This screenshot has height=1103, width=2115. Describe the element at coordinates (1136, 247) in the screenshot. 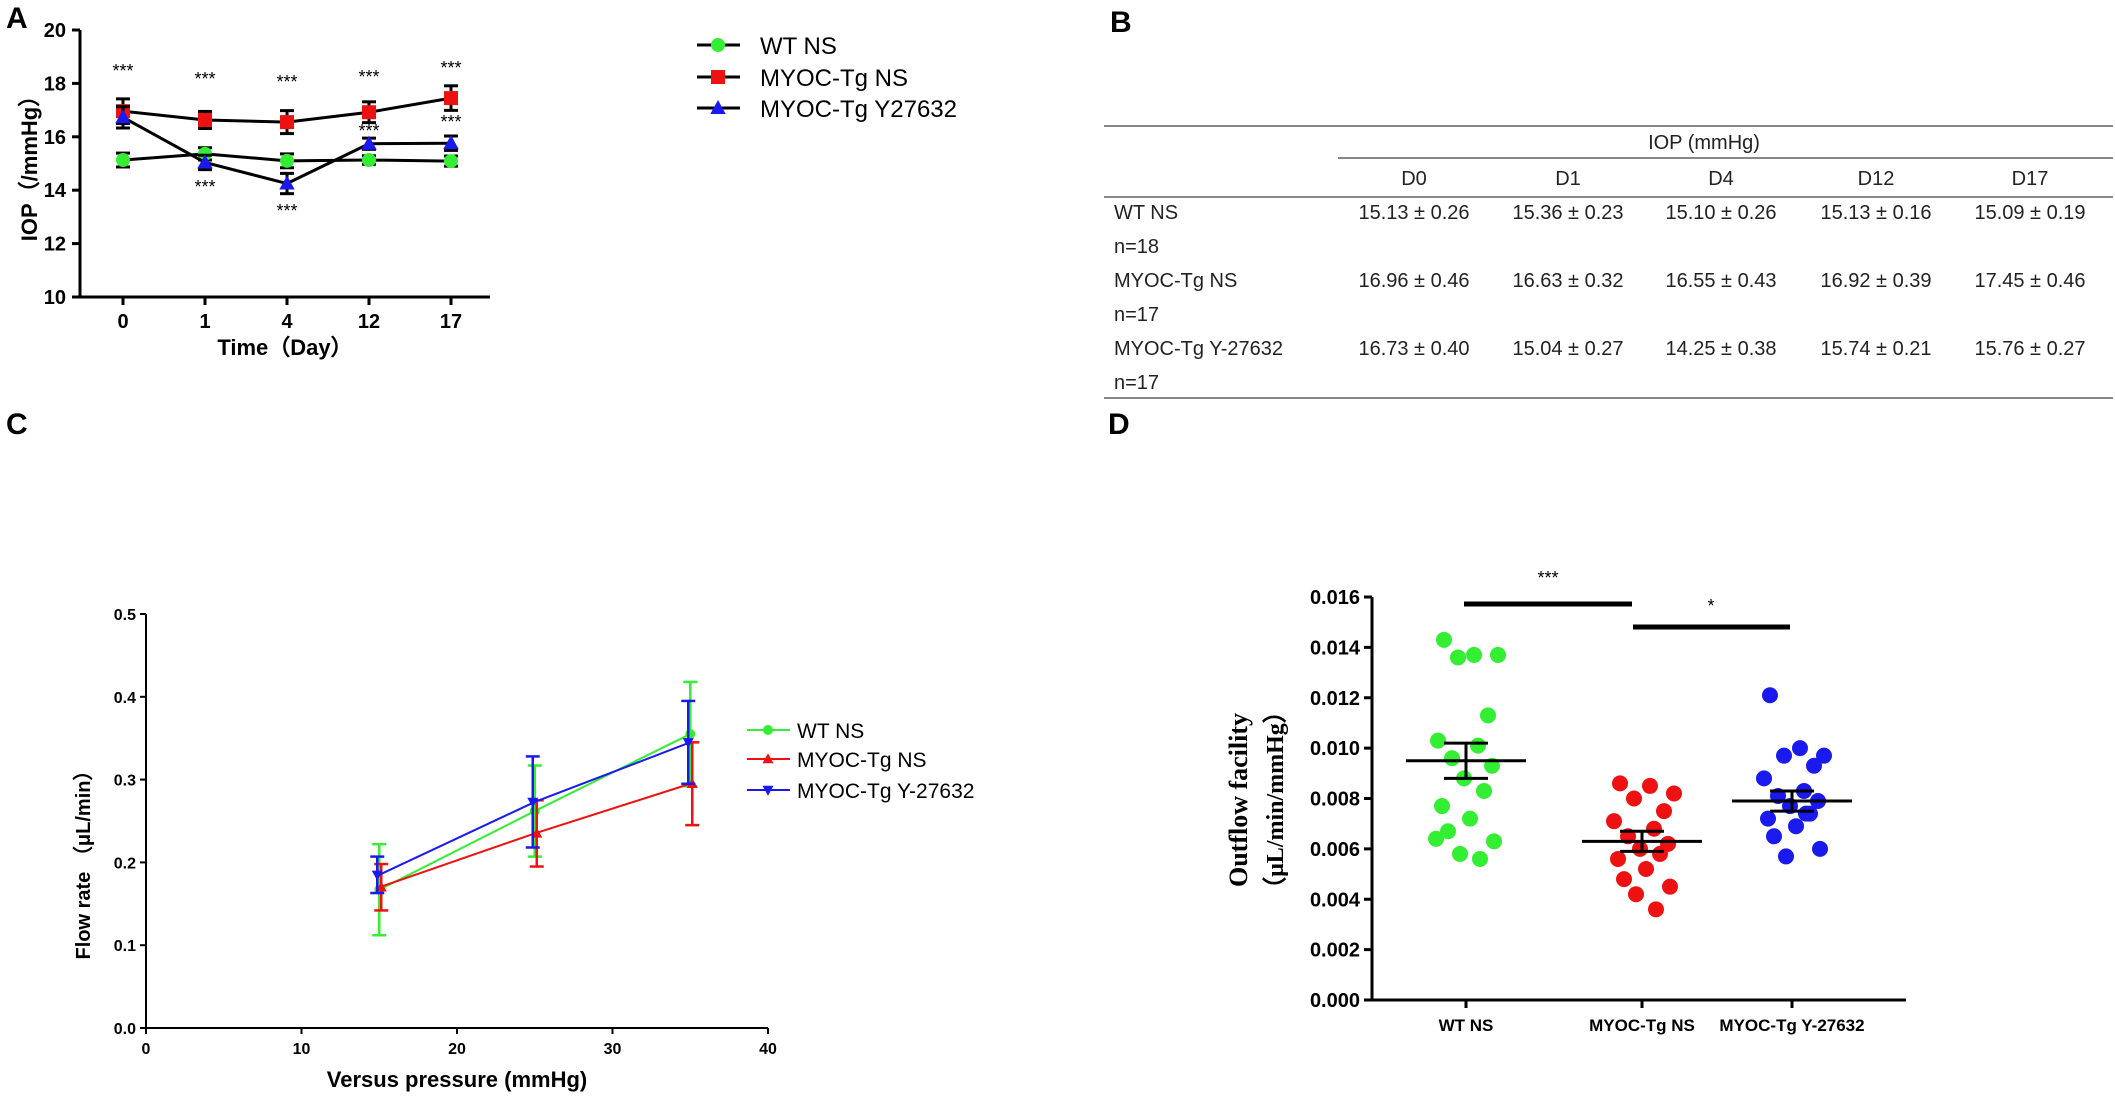

I see `b-row-n: n=18` at that location.